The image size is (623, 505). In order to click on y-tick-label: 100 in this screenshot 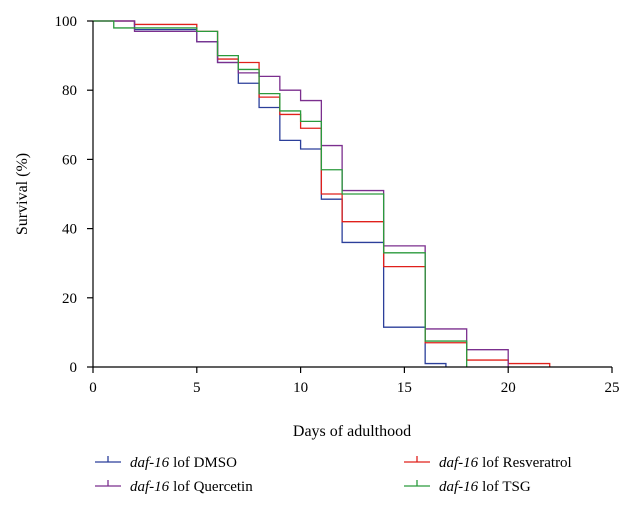, I will do `click(66, 22)`.